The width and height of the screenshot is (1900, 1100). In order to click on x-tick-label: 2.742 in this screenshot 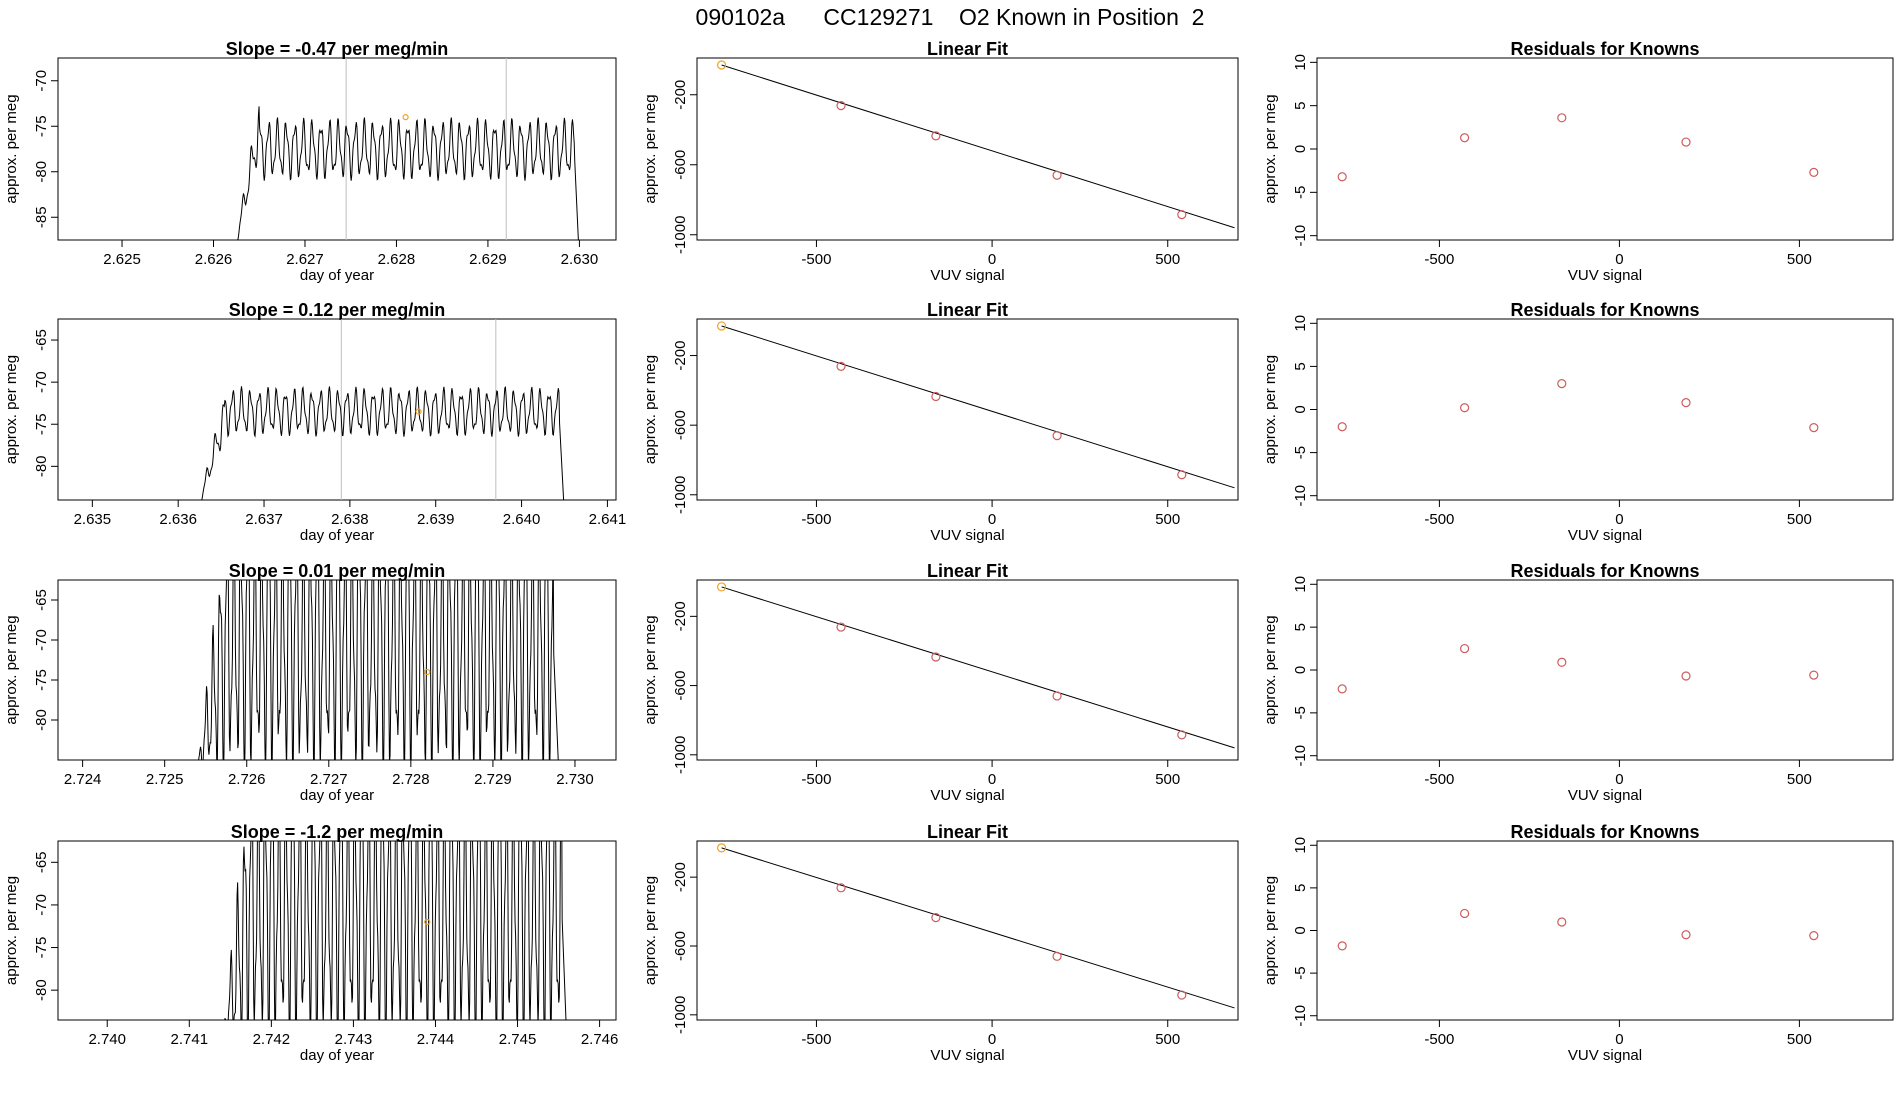, I will do `click(272, 1039)`.